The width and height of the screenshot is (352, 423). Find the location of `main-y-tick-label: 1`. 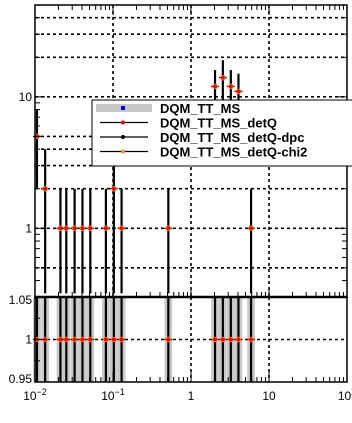

main-y-tick-label: 1 is located at coordinates (28, 228).